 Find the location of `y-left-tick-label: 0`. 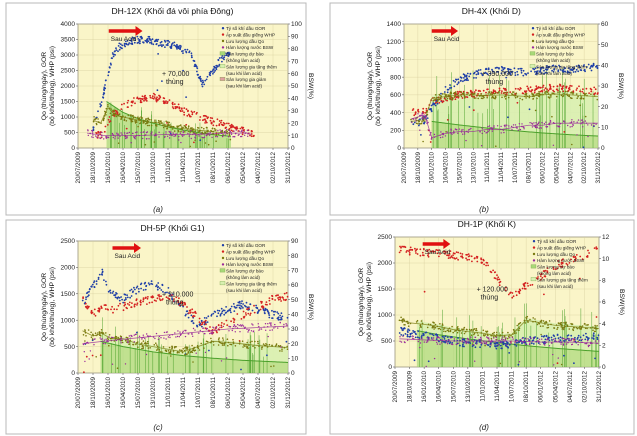

y-left-tick-label: 0 is located at coordinates (390, 367).